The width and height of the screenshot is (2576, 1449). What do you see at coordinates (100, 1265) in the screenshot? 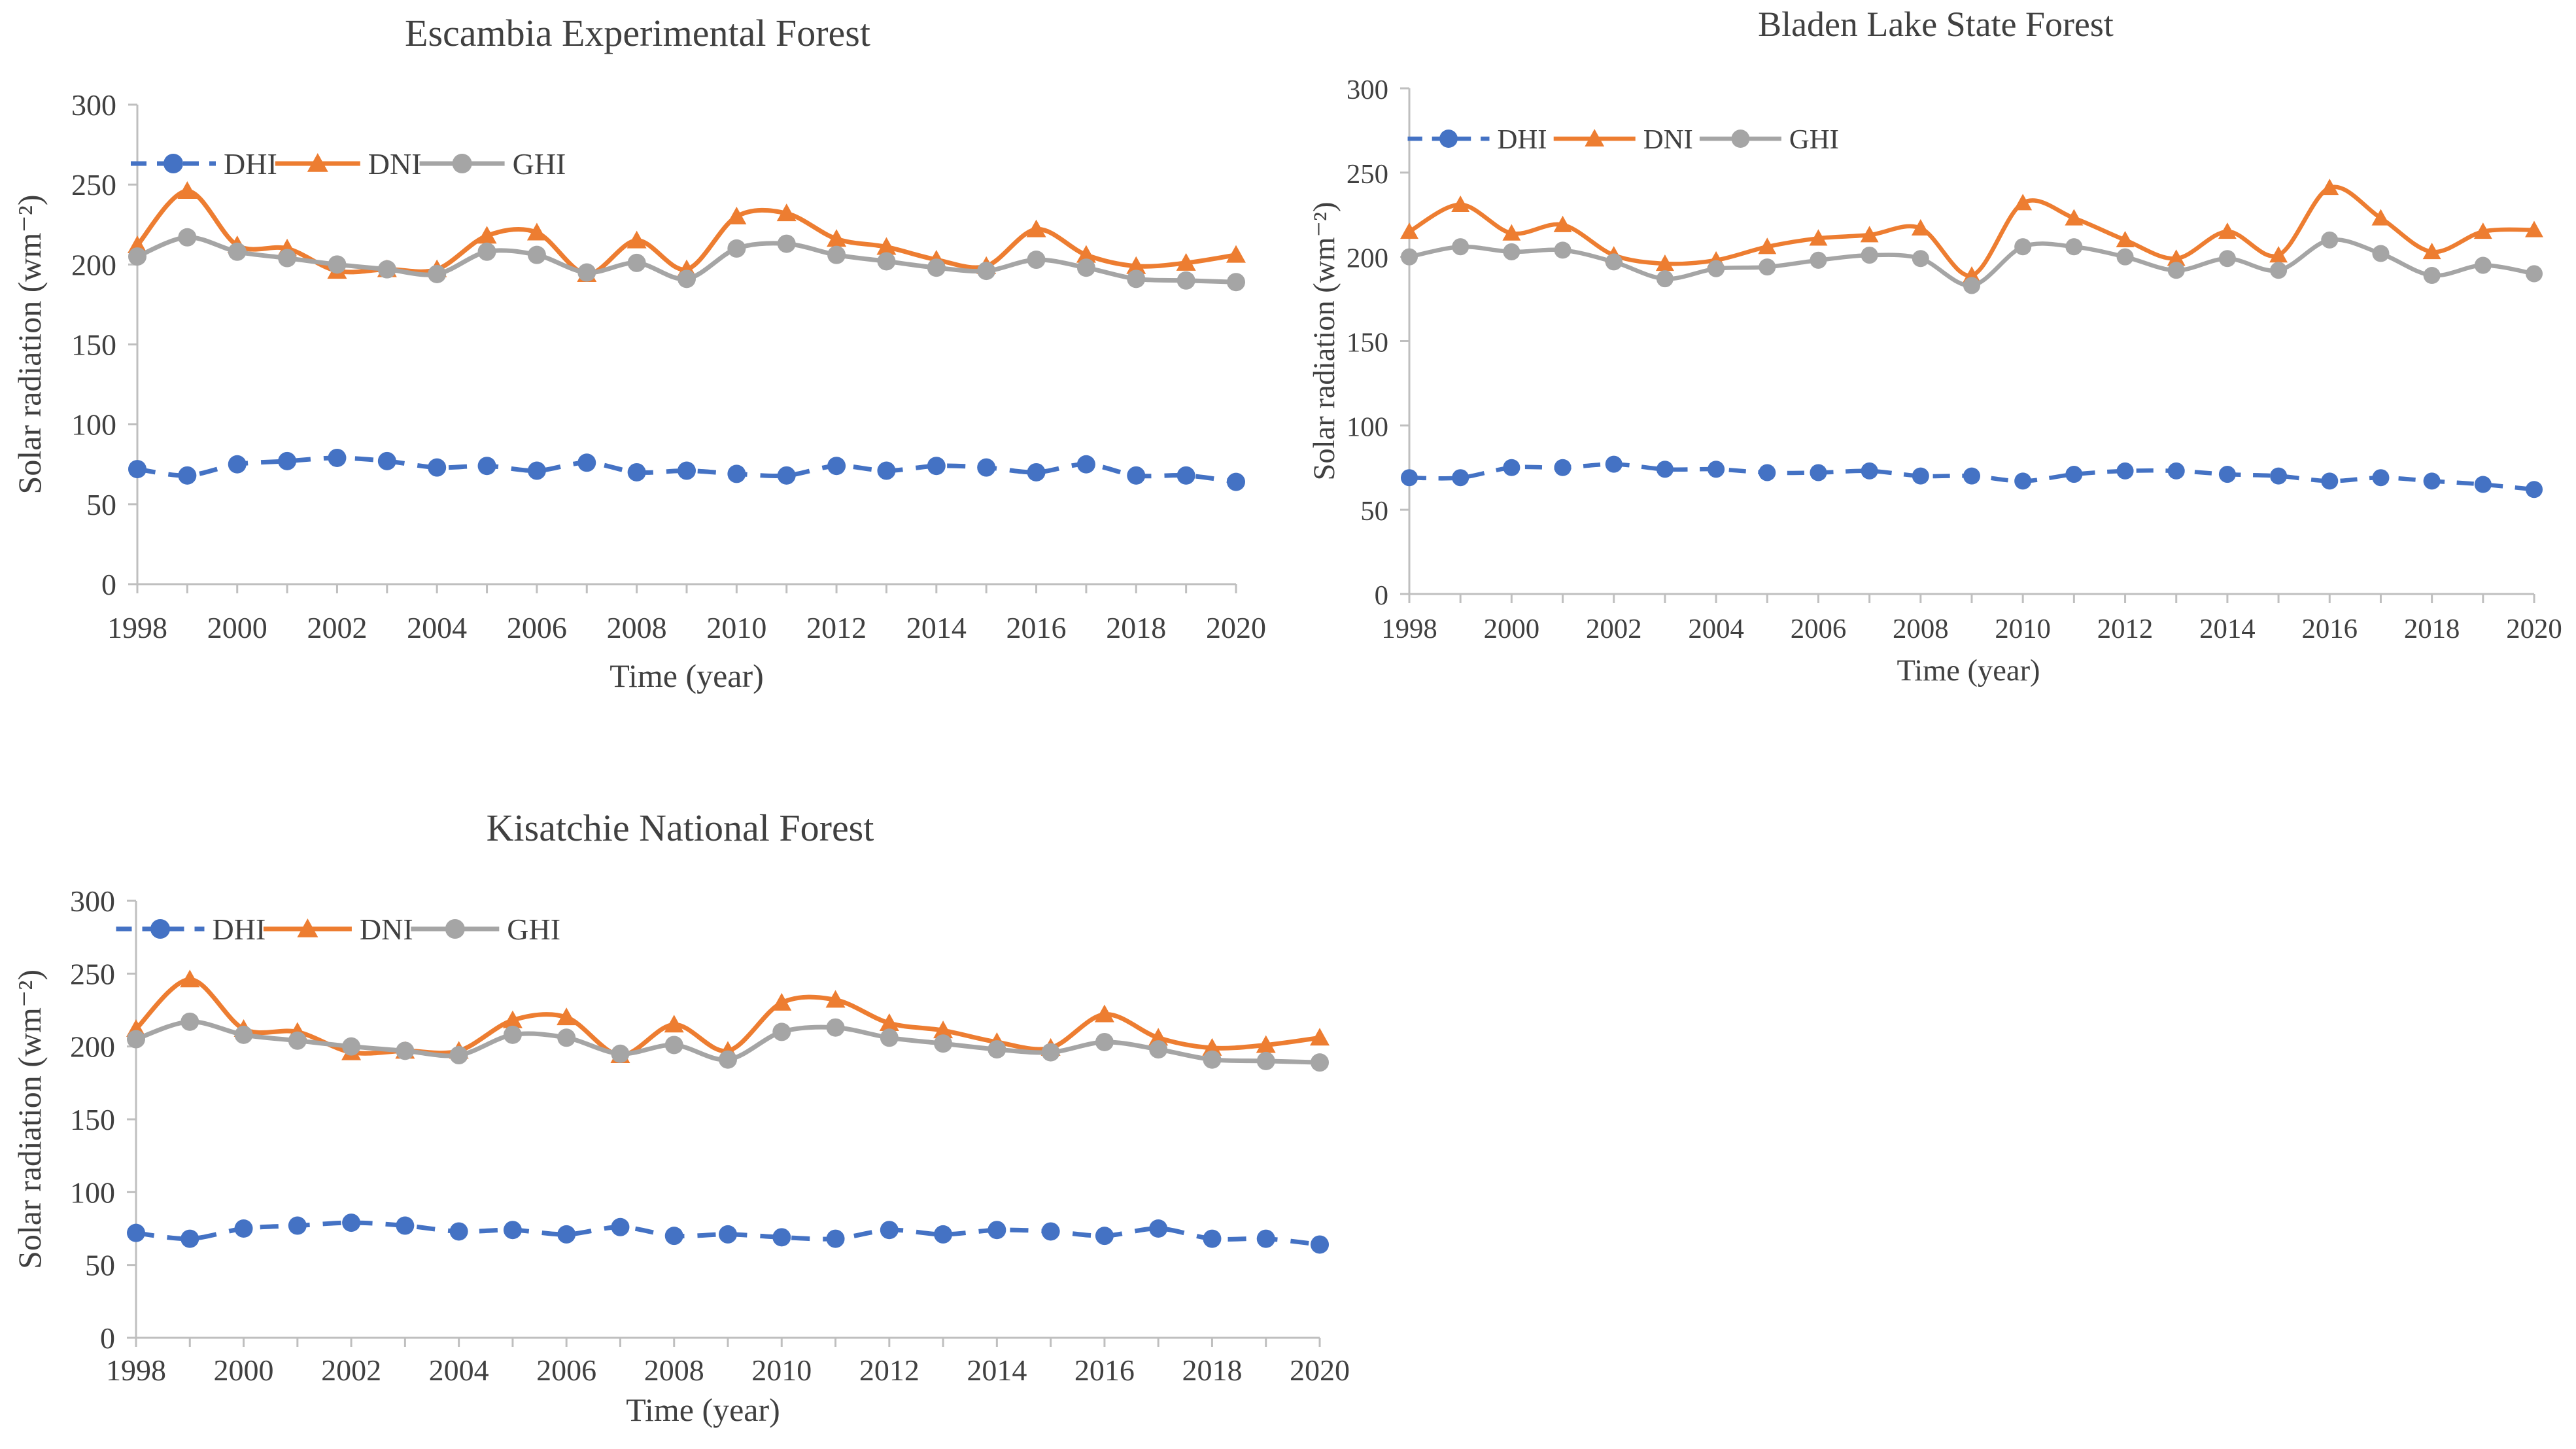
I see `y-tick-label: 50` at bounding box center [100, 1265].